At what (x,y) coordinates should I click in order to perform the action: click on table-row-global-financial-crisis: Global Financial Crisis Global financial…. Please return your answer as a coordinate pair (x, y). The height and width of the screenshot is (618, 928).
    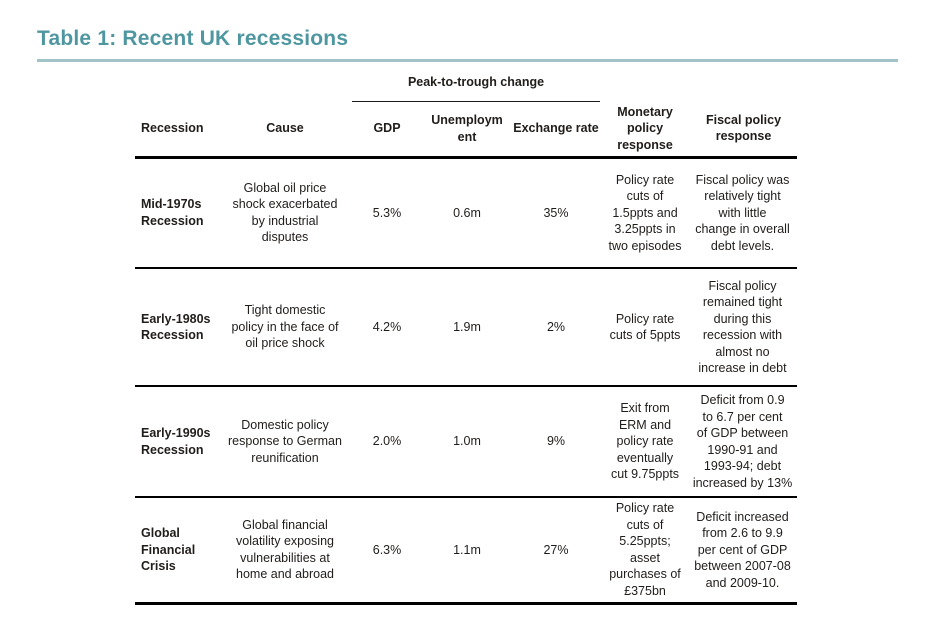
    Looking at the image, I should click on (466, 551).